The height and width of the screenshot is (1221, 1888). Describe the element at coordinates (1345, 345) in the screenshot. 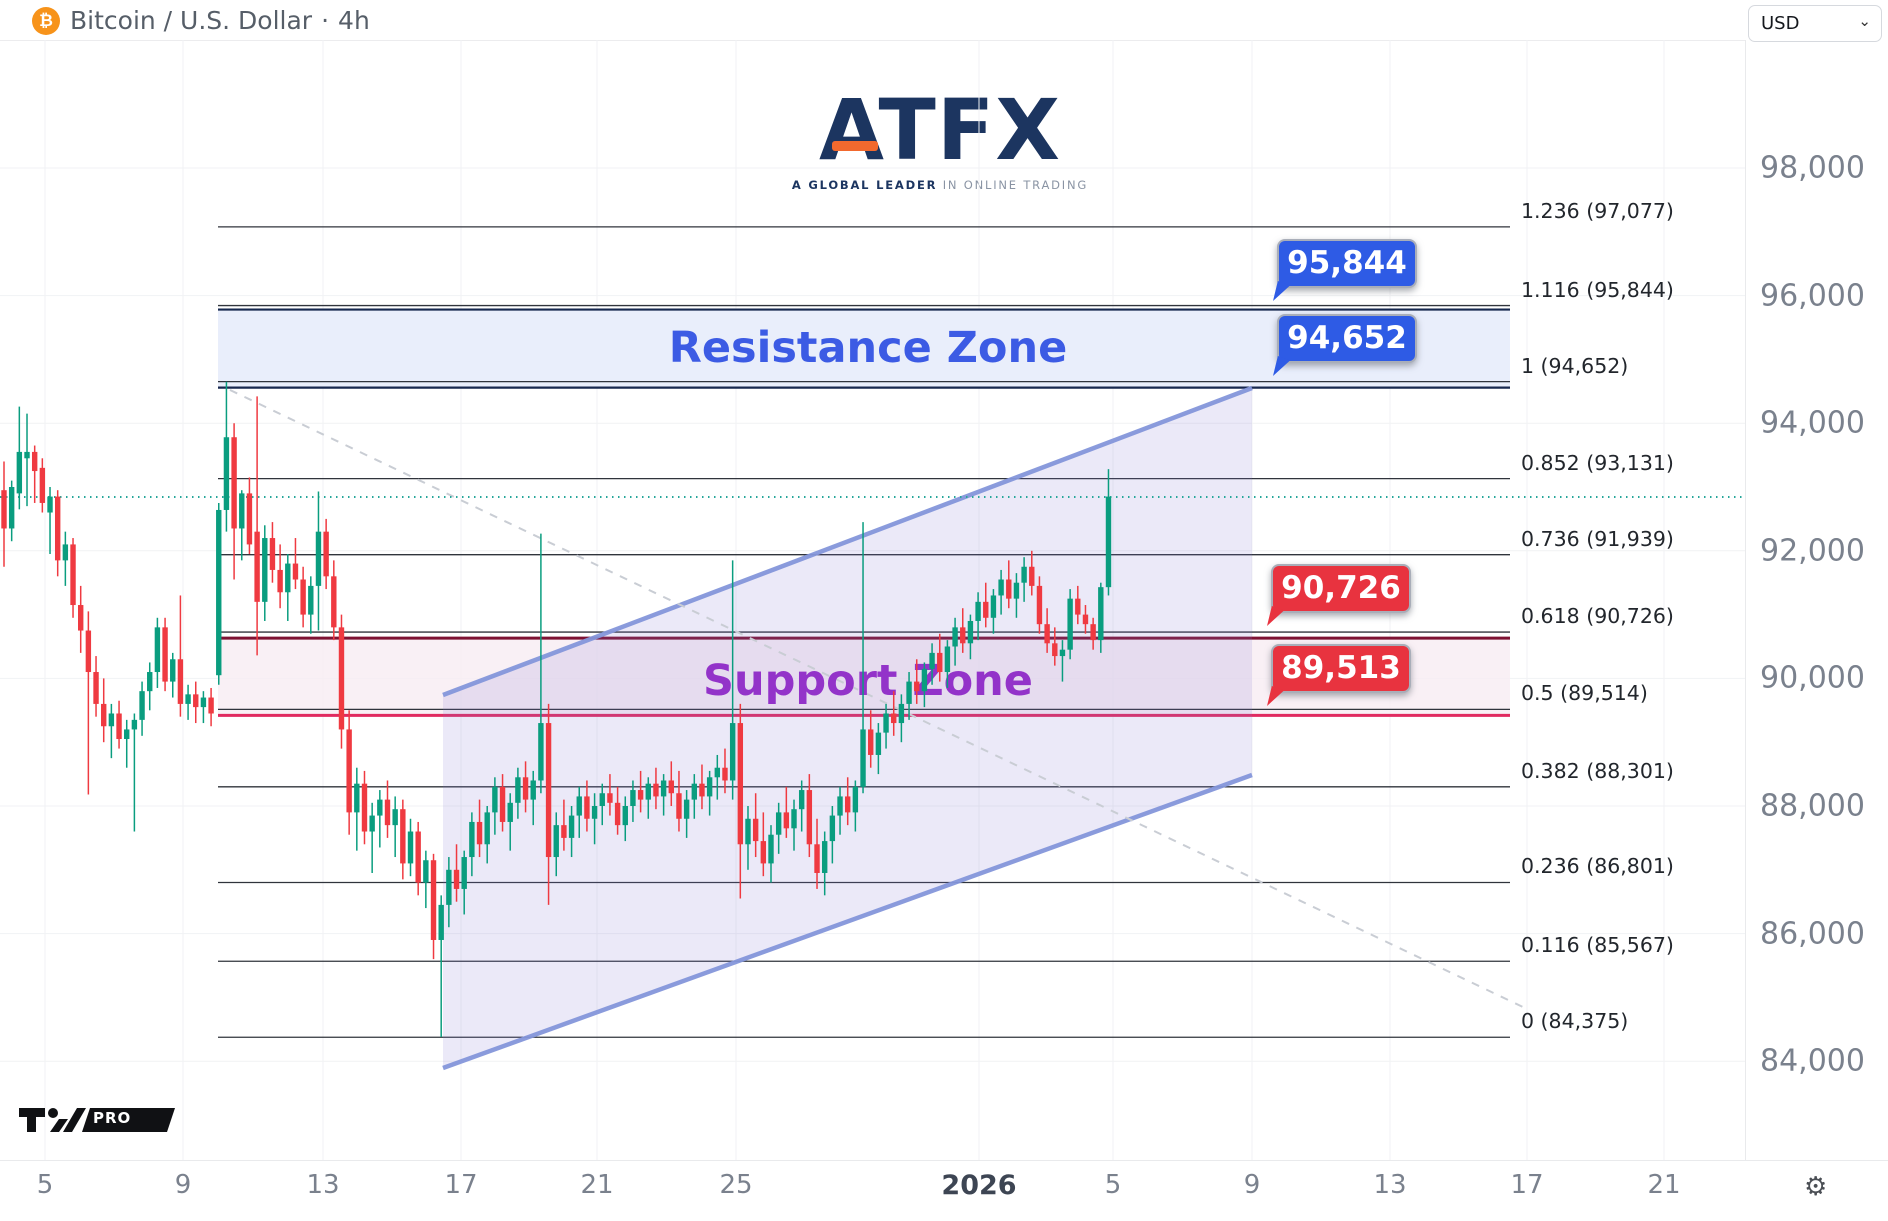

I see `price-callout-94652: 94,652` at that location.